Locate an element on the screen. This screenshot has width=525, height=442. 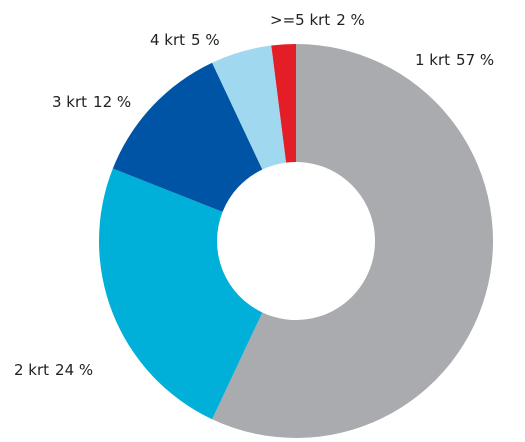
slice-value: 24 % is located at coordinates (74, 370).